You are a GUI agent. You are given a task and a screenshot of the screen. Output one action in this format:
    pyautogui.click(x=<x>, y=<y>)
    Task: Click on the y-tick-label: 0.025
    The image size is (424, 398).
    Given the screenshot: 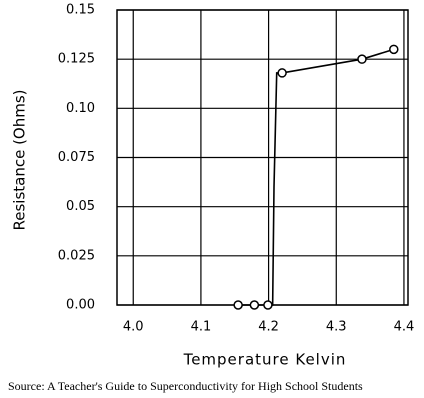 What is the action you would take?
    pyautogui.click(x=76, y=255)
    